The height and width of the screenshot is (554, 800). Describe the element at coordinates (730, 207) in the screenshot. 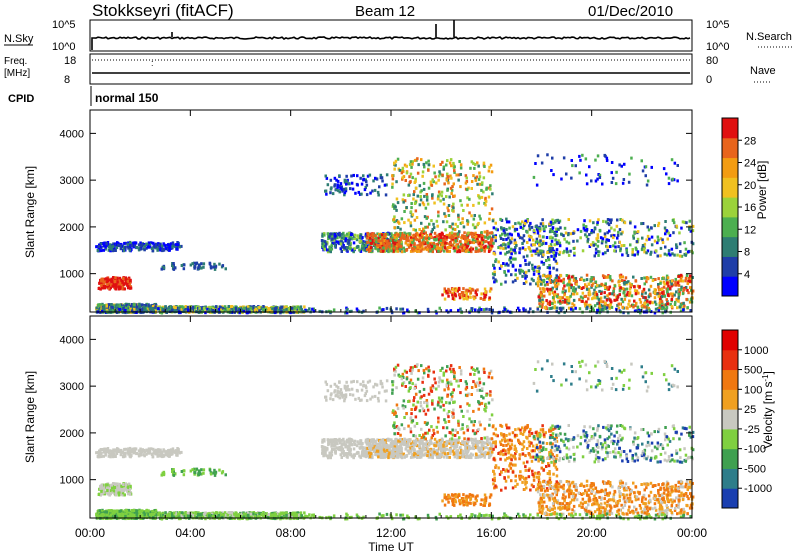

I see `colorbar-segment` at that location.